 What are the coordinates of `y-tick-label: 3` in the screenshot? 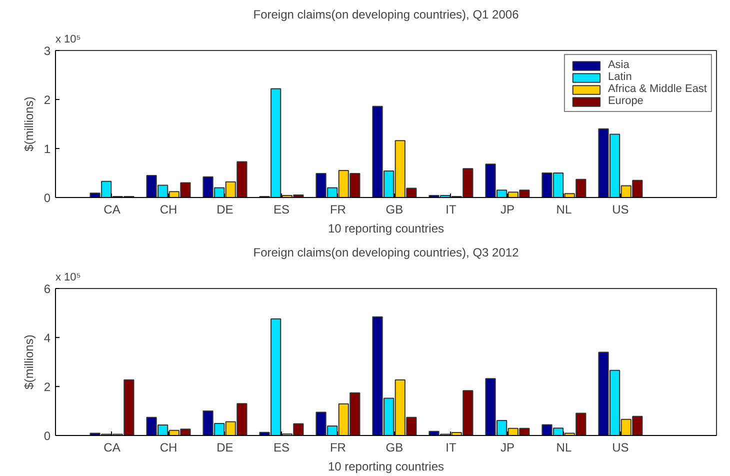 It's located at (47, 51).